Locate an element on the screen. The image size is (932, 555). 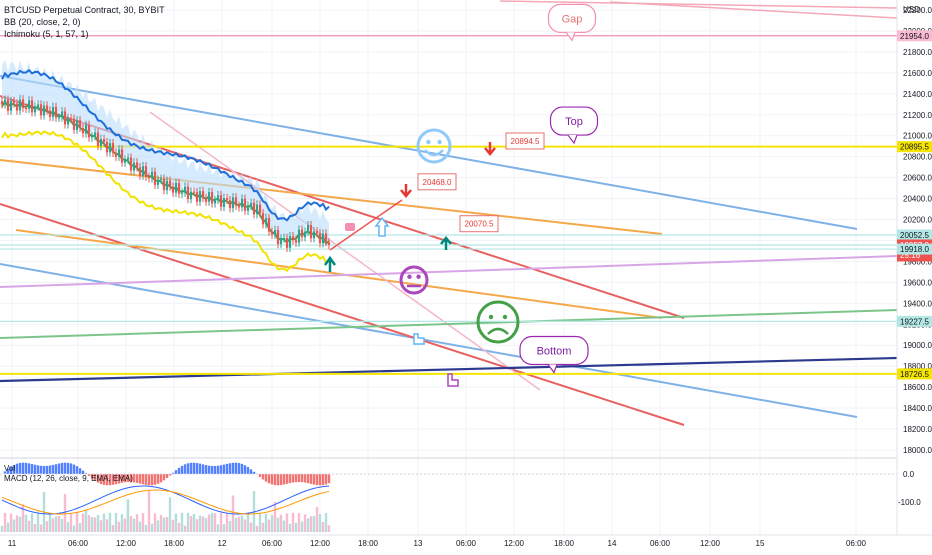
macd-tick-1: -100.0 is located at coordinates (909, 502).